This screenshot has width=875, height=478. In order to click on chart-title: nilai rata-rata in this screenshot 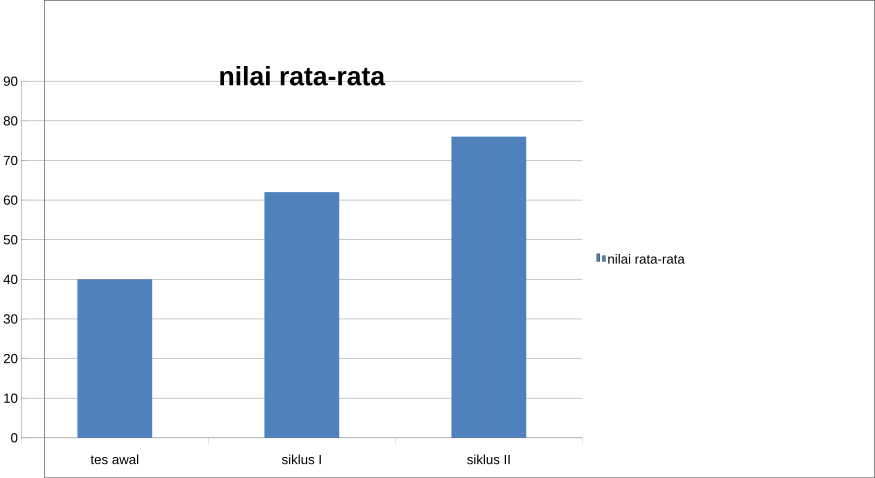, I will do `click(303, 76)`.